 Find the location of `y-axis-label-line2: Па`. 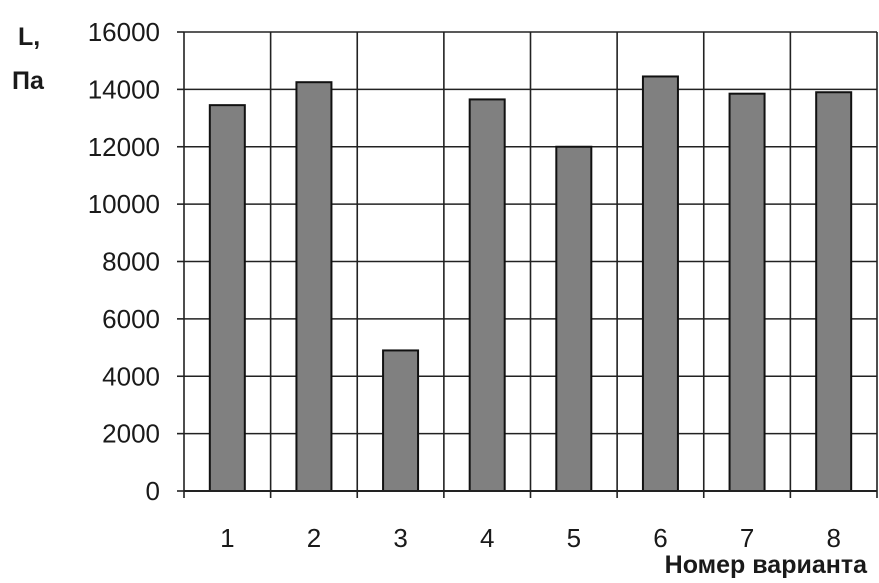

y-axis-label-line2: Па is located at coordinates (28, 81).